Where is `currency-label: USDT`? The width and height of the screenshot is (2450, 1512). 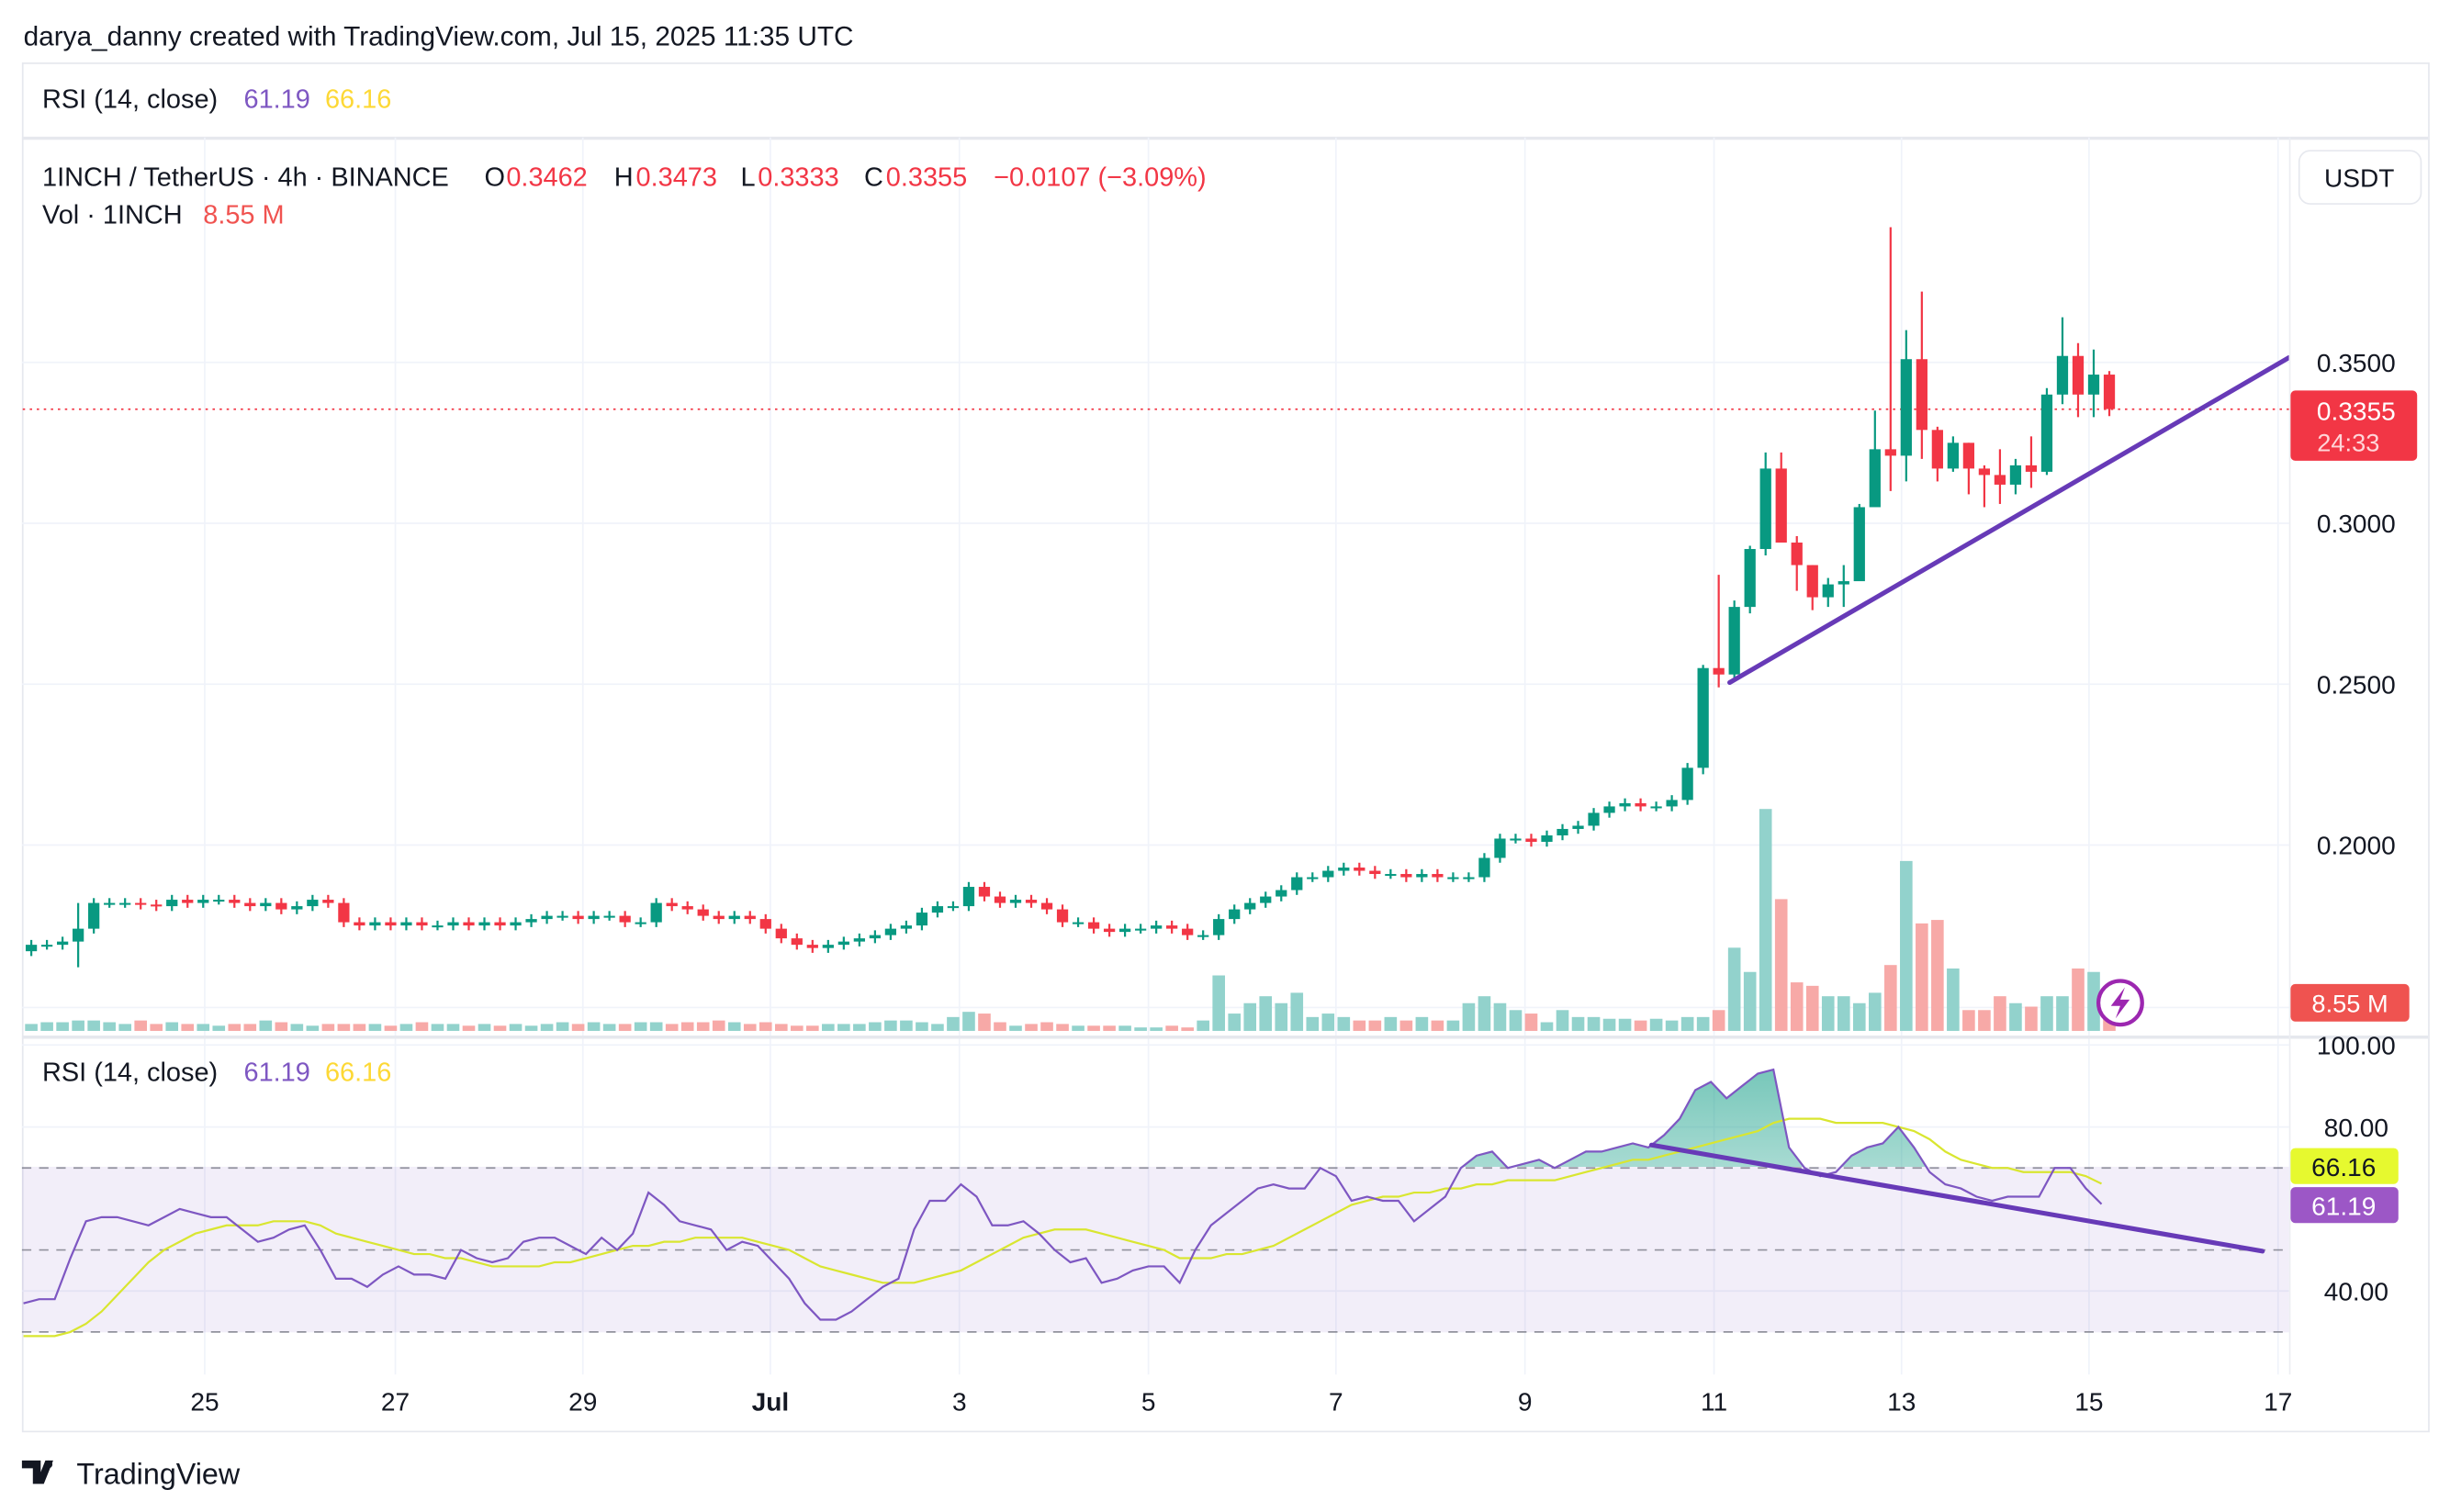 currency-label: USDT is located at coordinates (2359, 177).